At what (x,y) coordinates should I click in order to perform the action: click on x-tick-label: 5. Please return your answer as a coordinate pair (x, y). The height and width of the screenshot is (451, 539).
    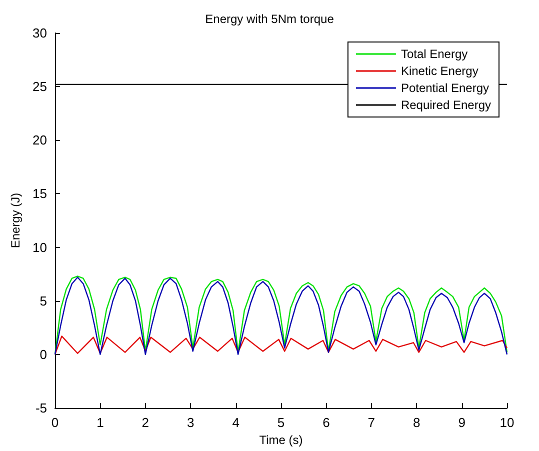
    Looking at the image, I should click on (281, 422).